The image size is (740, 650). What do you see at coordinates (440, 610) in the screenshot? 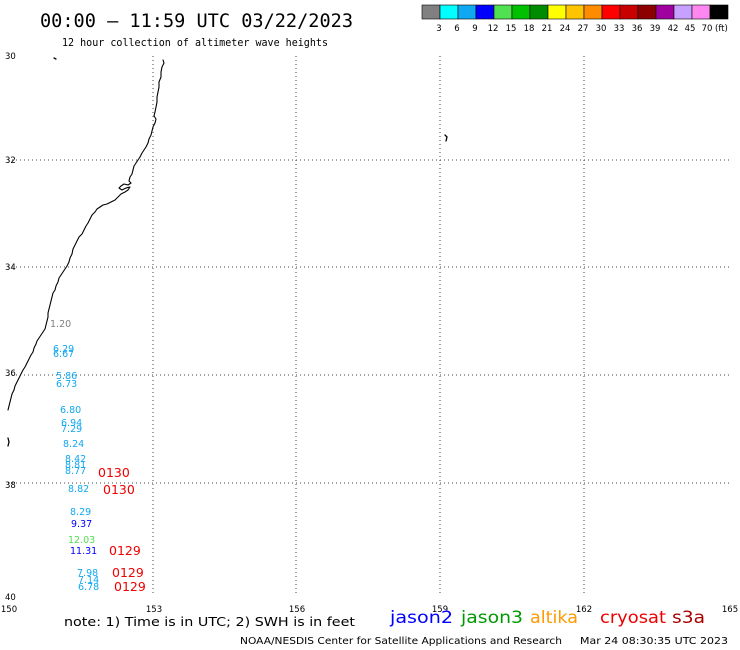
I see `lon-label: 159` at bounding box center [440, 610].